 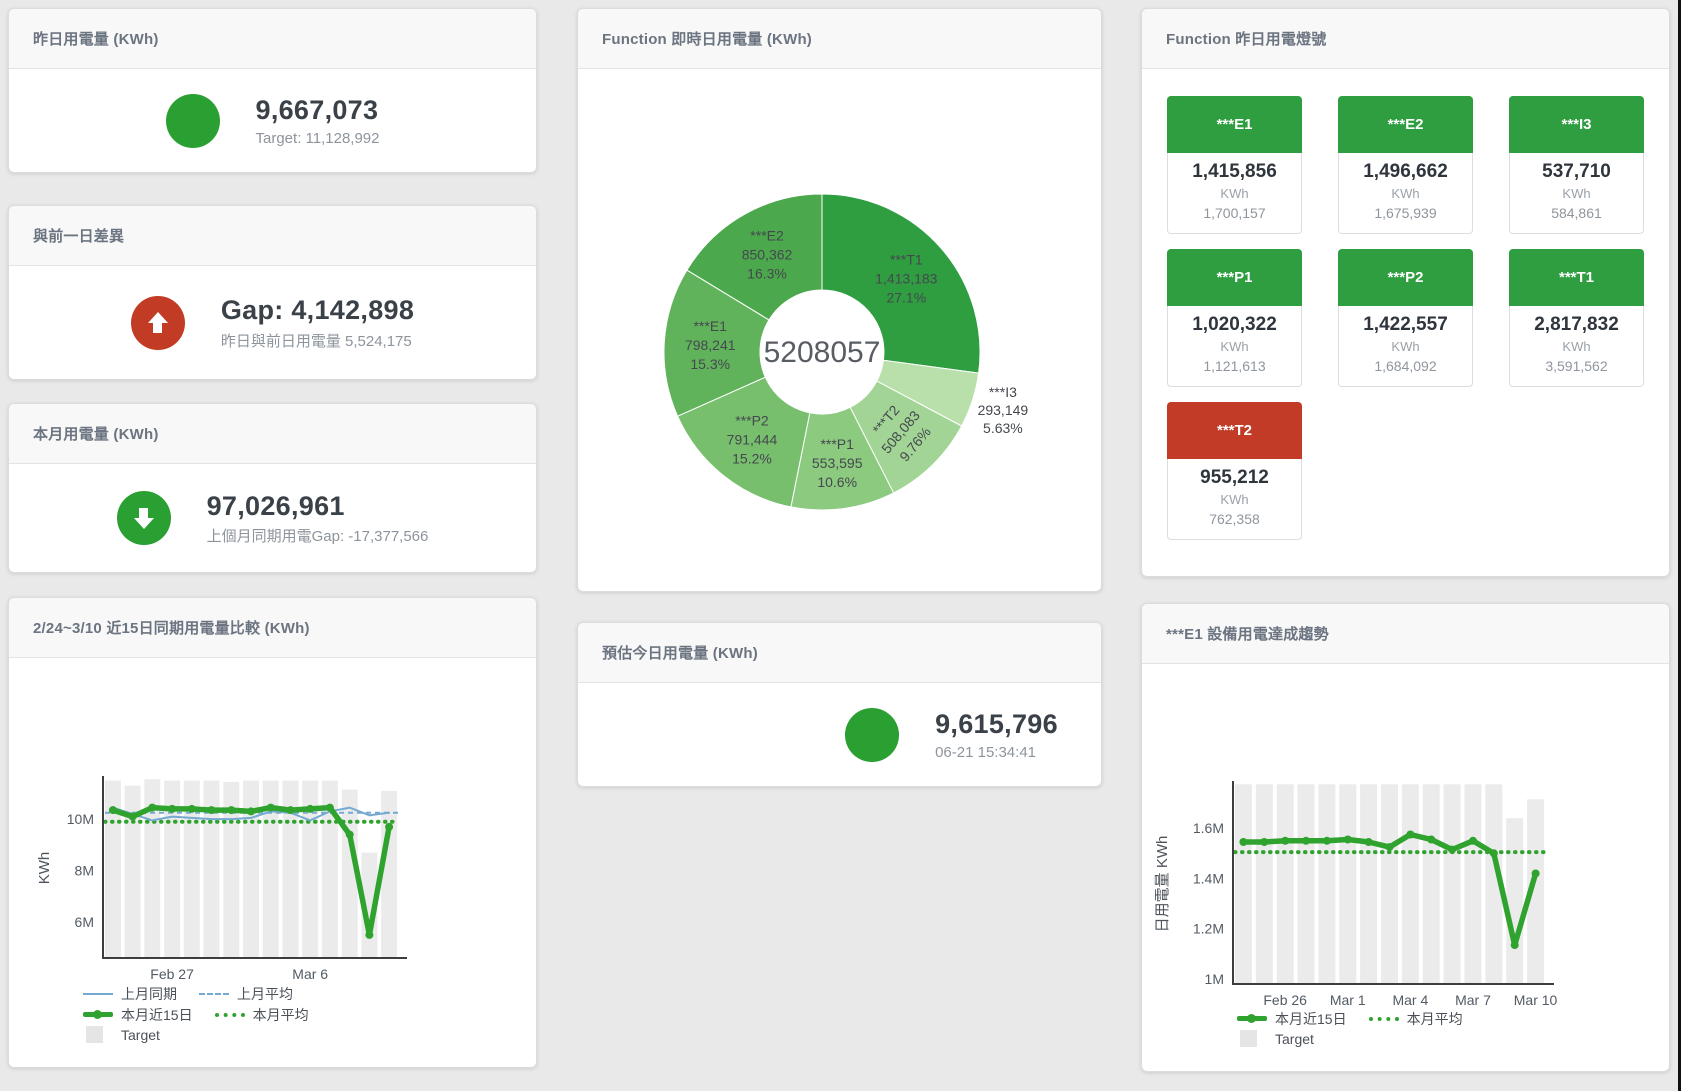 I want to click on stat-value: 9,615,796, so click(x=996, y=724).